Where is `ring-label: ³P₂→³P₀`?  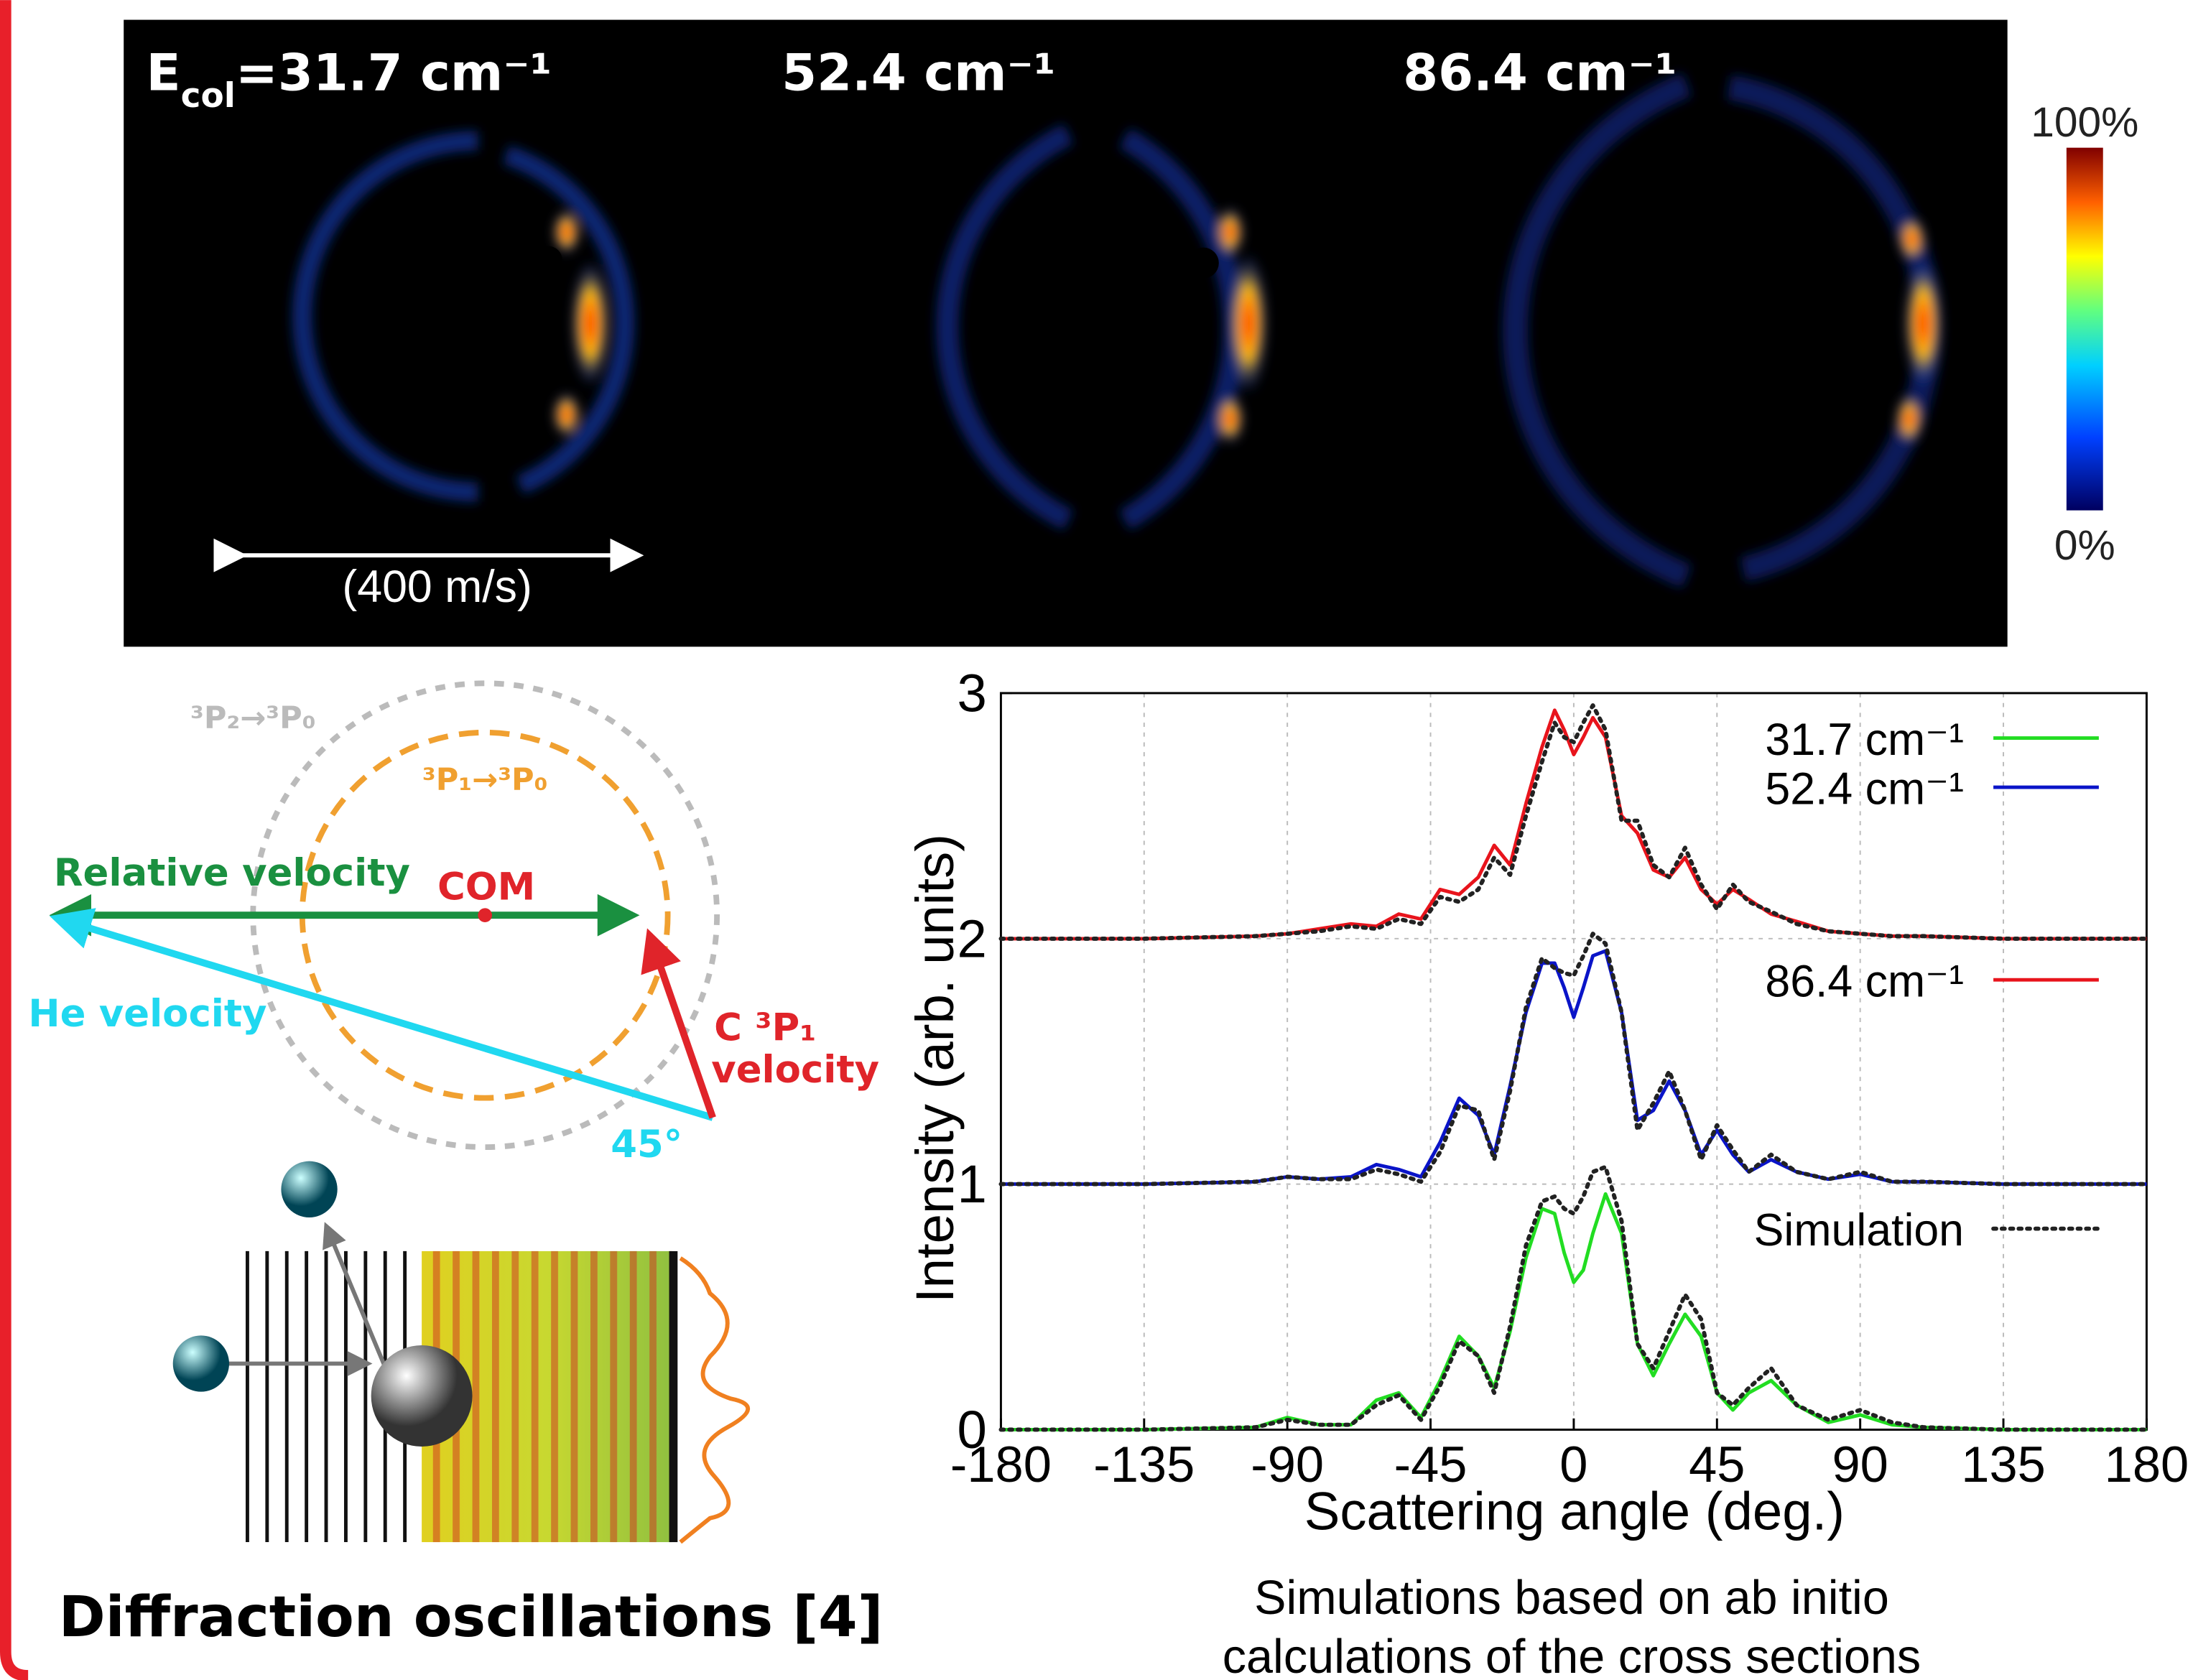
ring-label: ³P₂→³P₀ is located at coordinates (253, 718).